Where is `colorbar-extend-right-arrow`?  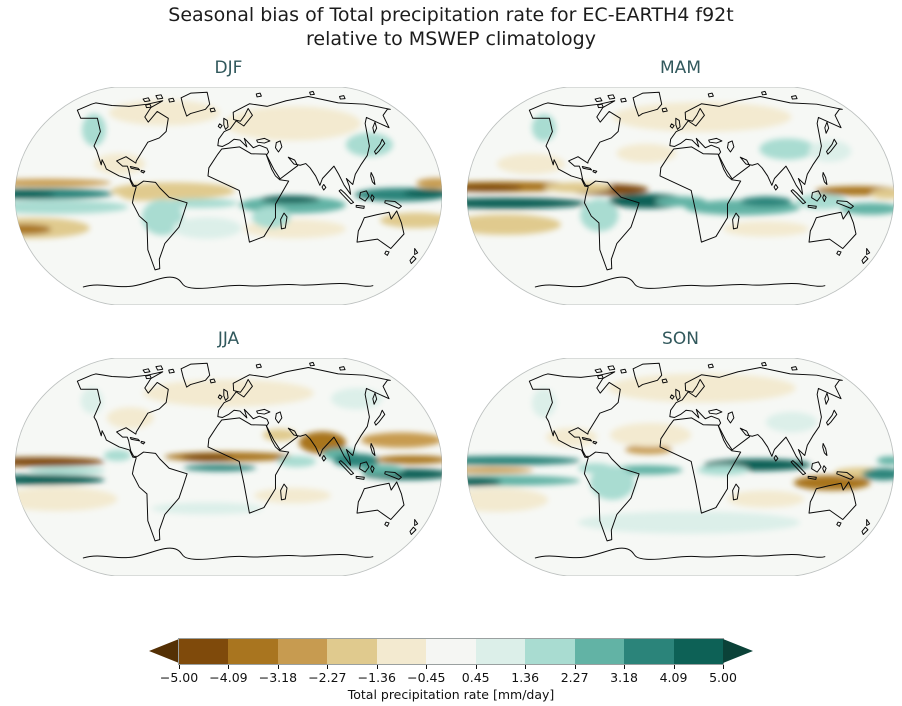 colorbar-extend-right-arrow is located at coordinates (738, 651).